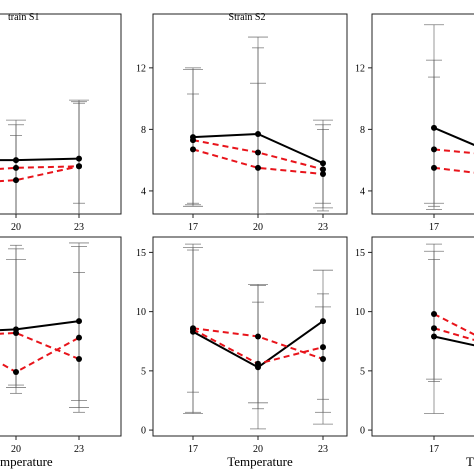 The width and height of the screenshot is (474, 474). What do you see at coordinates (260, 461) in the screenshot?
I see `x-axis-label: Temperature` at bounding box center [260, 461].